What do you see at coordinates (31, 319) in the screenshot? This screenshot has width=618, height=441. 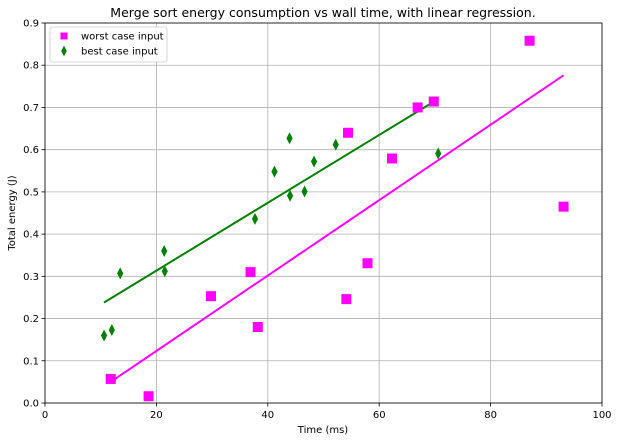 I see `y-tick-label: 0.2` at bounding box center [31, 319].